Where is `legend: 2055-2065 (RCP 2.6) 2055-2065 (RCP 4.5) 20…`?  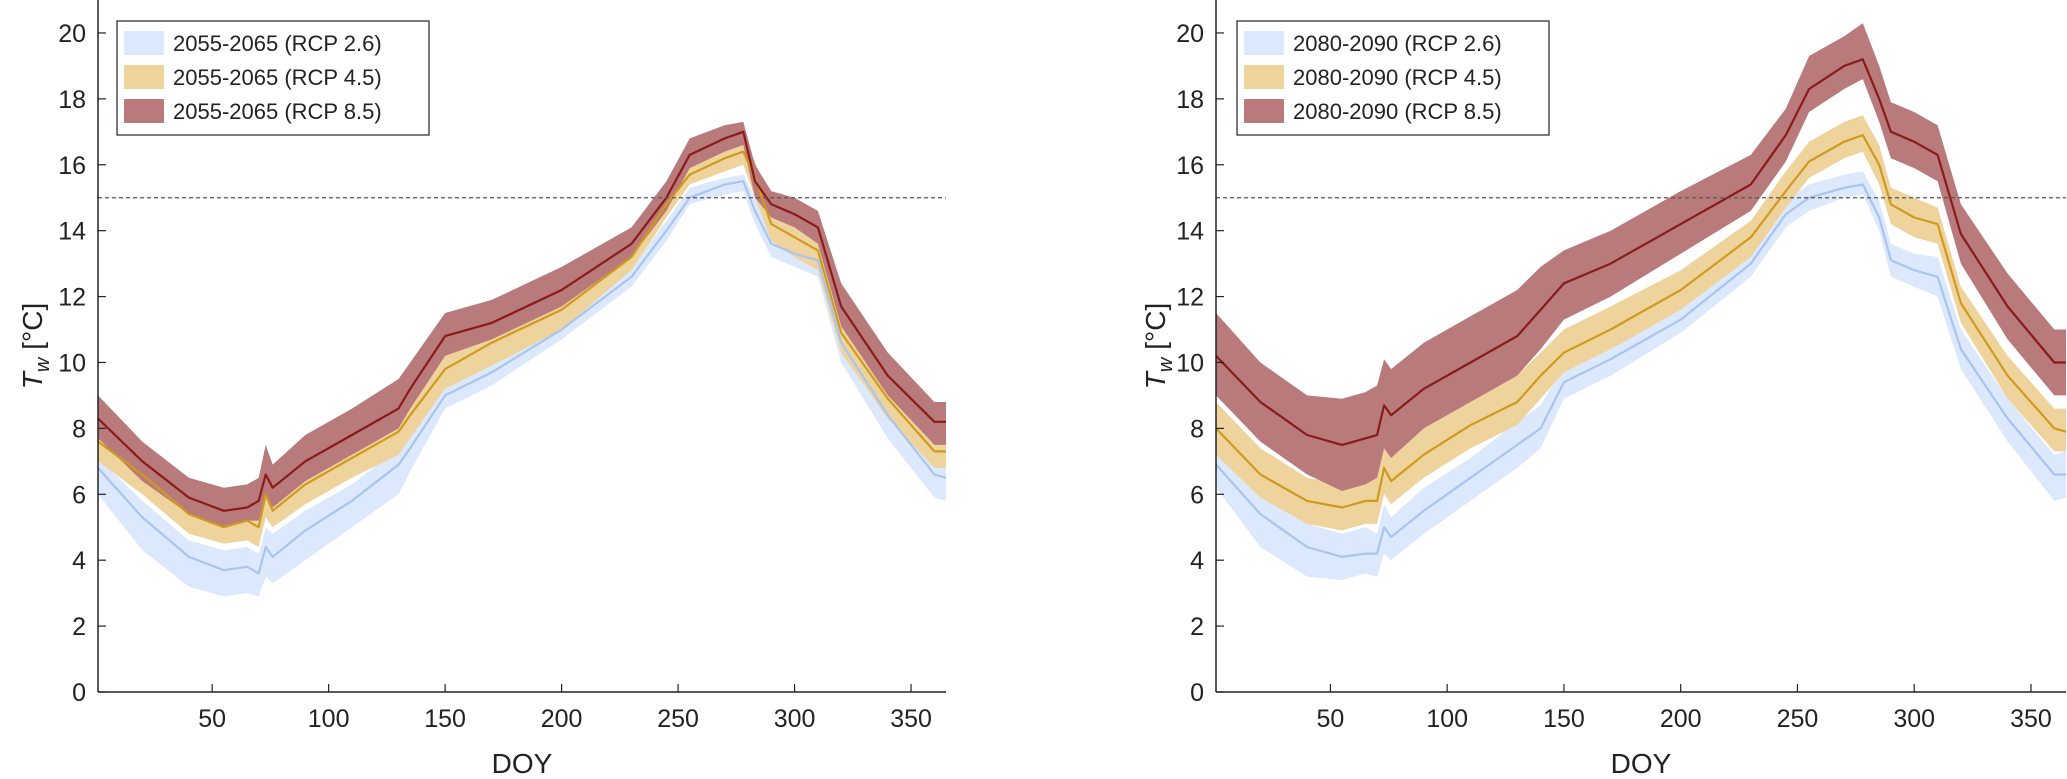
legend: 2055-2065 (RCP 2.6) 2055-2065 (RCP 4.5) 20… is located at coordinates (273, 78).